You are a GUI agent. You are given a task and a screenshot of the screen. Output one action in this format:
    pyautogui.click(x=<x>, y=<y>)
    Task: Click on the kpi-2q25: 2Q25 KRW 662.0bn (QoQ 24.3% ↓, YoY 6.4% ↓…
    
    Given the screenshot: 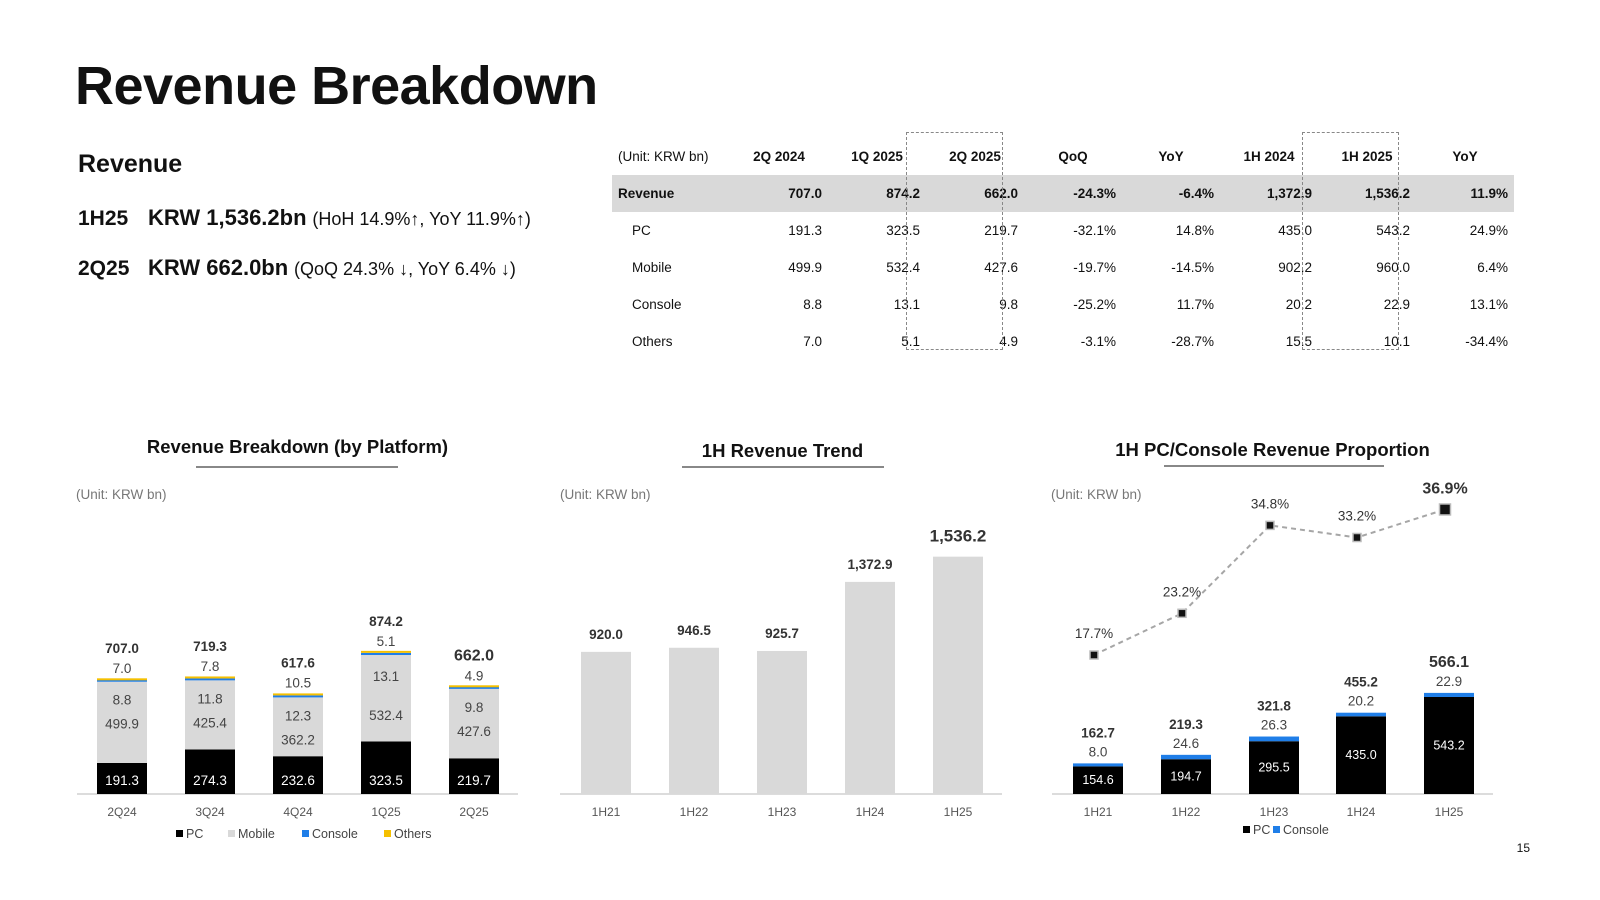 What is the action you would take?
    pyautogui.click(x=297, y=268)
    